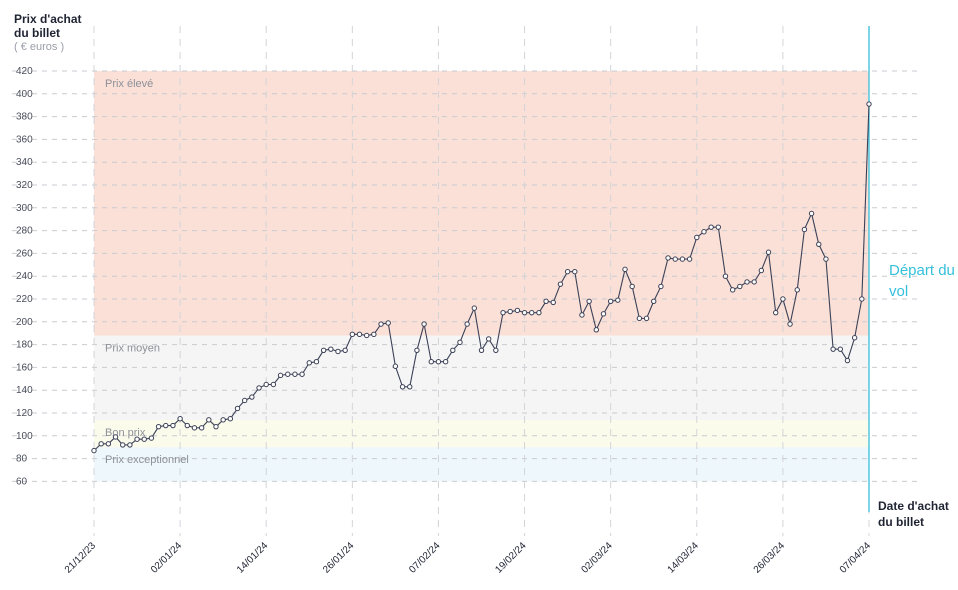 Image resolution: width=958 pixels, height=590 pixels. I want to click on x-tick-label: 14/01/24, so click(253, 558).